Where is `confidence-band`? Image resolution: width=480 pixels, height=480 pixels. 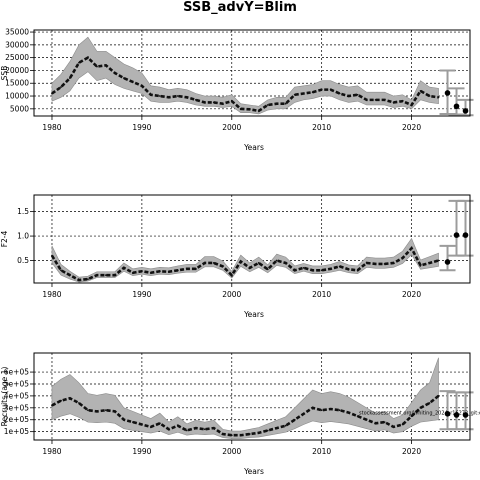 confidence-band is located at coordinates (245, 75).